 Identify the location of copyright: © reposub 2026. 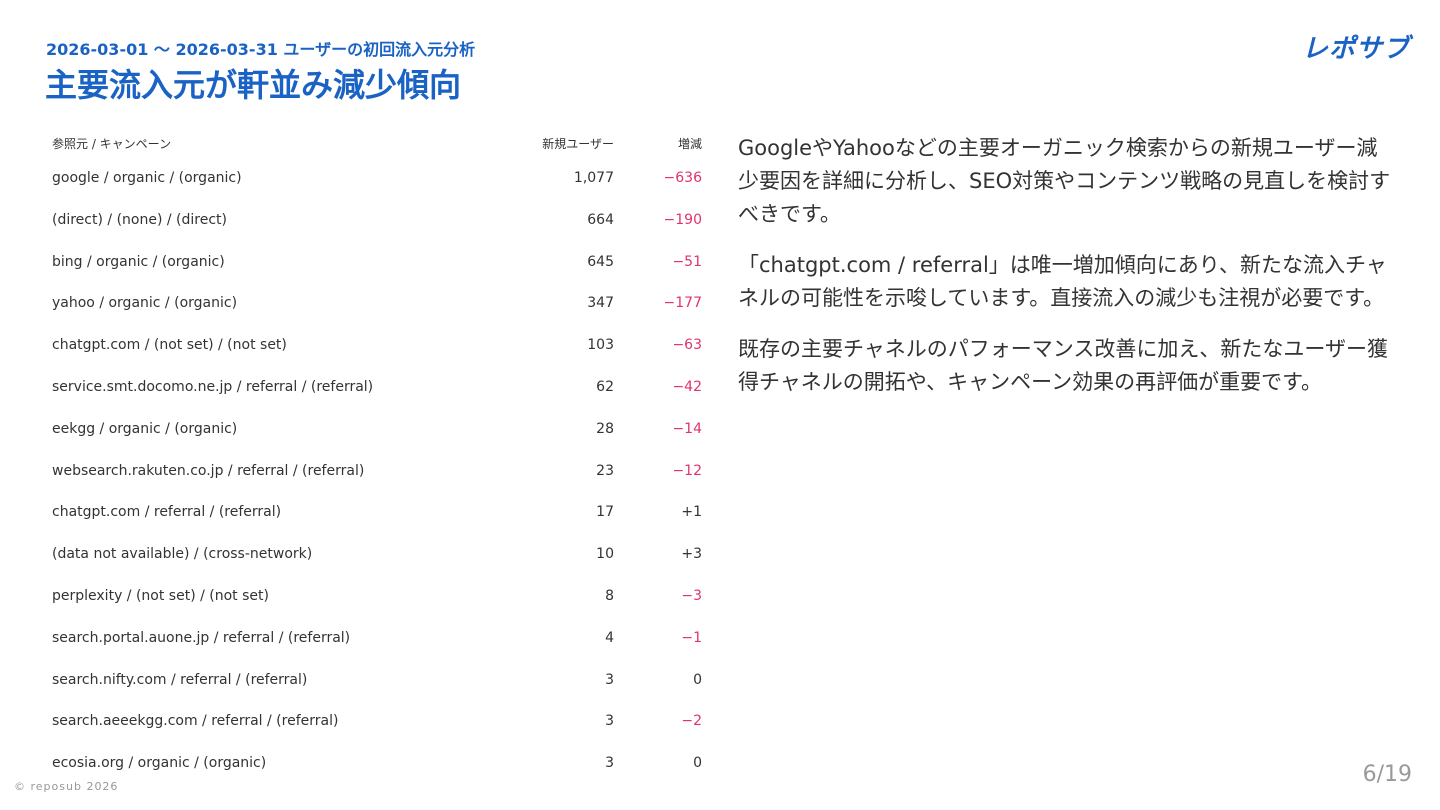
(66, 786).